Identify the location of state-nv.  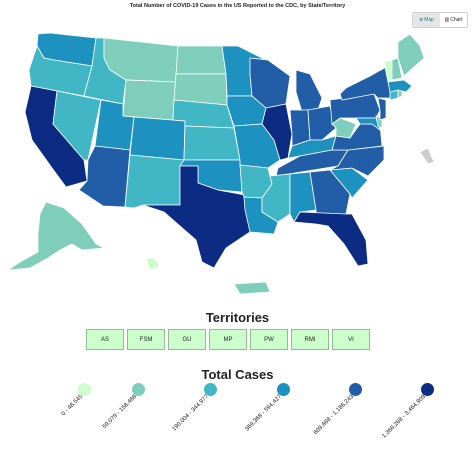
(77, 125).